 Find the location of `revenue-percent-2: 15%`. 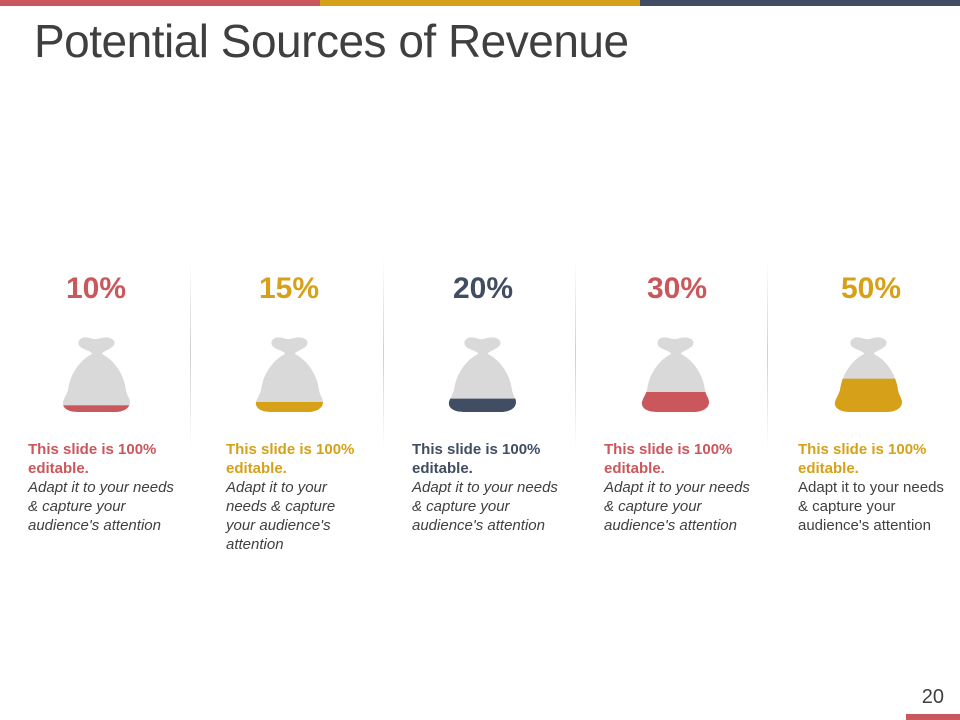

revenue-percent-2: 15% is located at coordinates (289, 288).